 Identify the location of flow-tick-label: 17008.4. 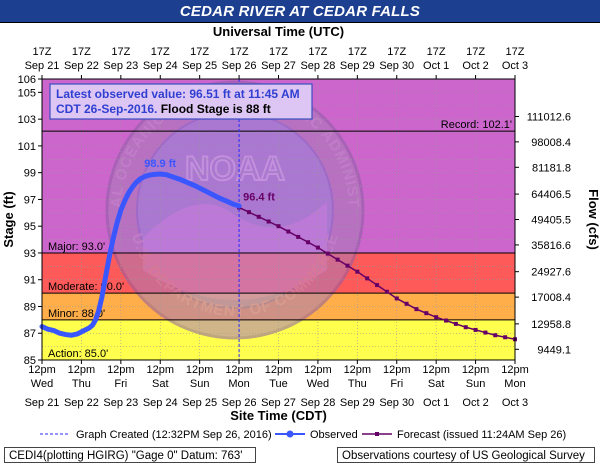
(551, 298).